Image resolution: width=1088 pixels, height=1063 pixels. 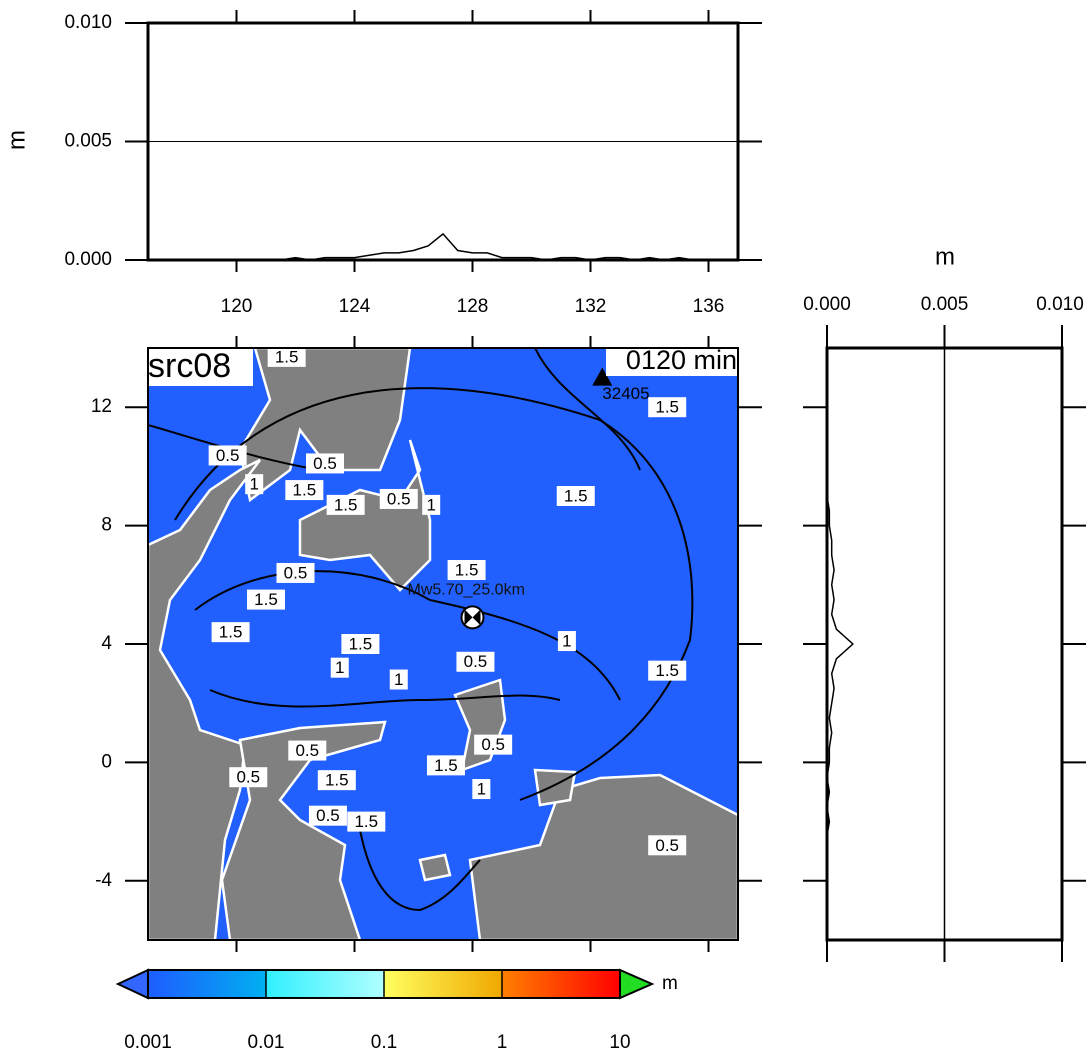 What do you see at coordinates (591, 306) in the screenshot?
I see `x-tick-label: 132` at bounding box center [591, 306].